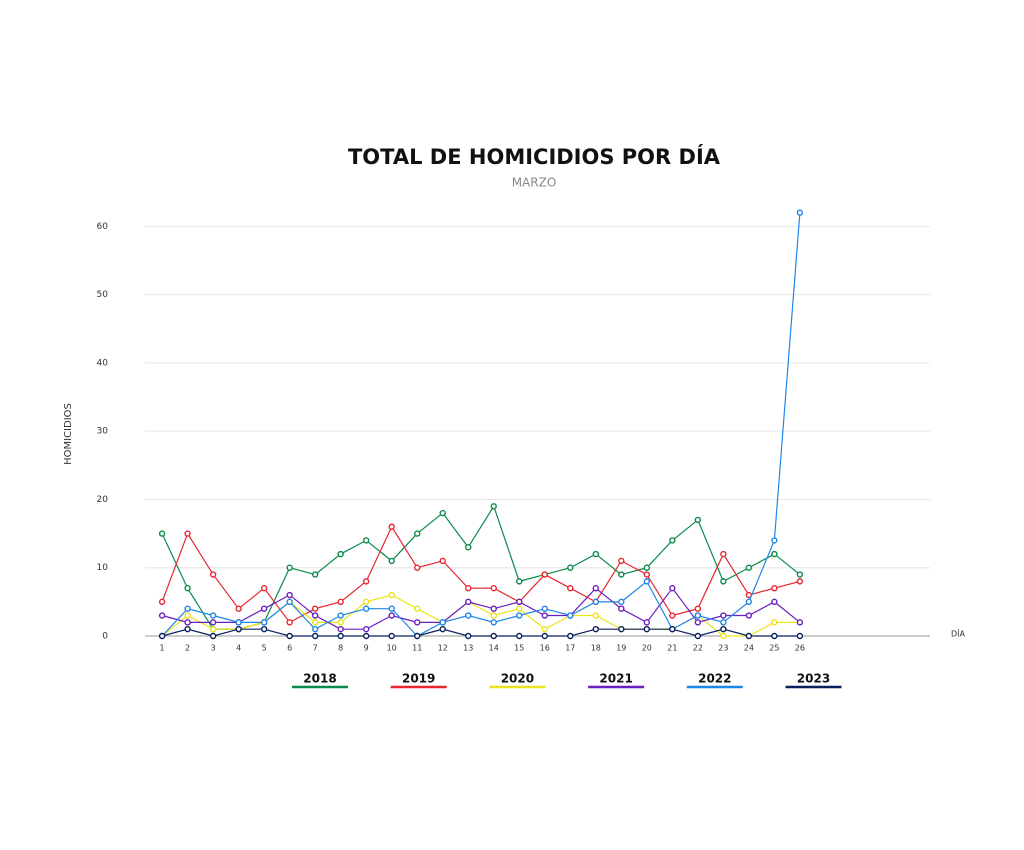 The image size is (1024, 850). Describe the element at coordinates (494, 648) in the screenshot. I see `x-tick-label: 14` at that location.